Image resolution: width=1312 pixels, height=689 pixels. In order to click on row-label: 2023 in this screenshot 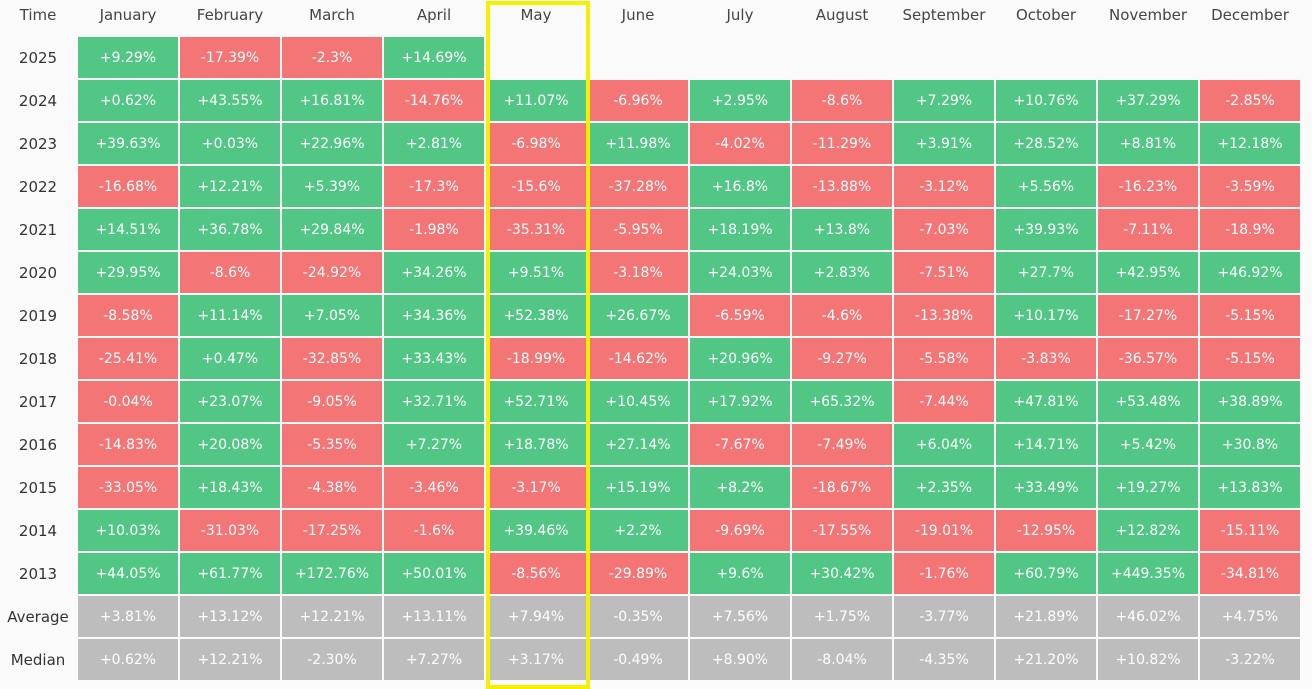, I will do `click(38, 143)`.